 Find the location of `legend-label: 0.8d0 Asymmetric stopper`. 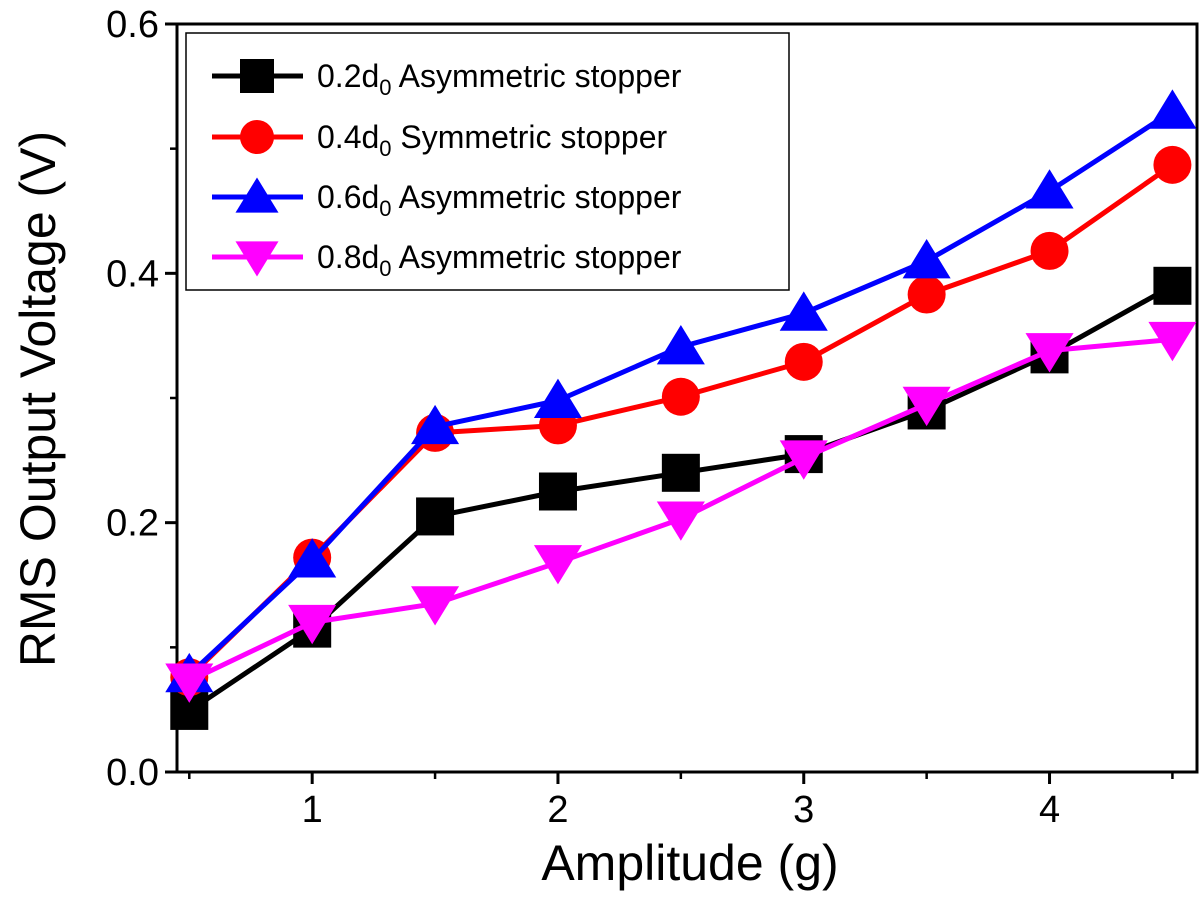

legend-label: 0.8d0 Asymmetric stopper is located at coordinates (499, 260).